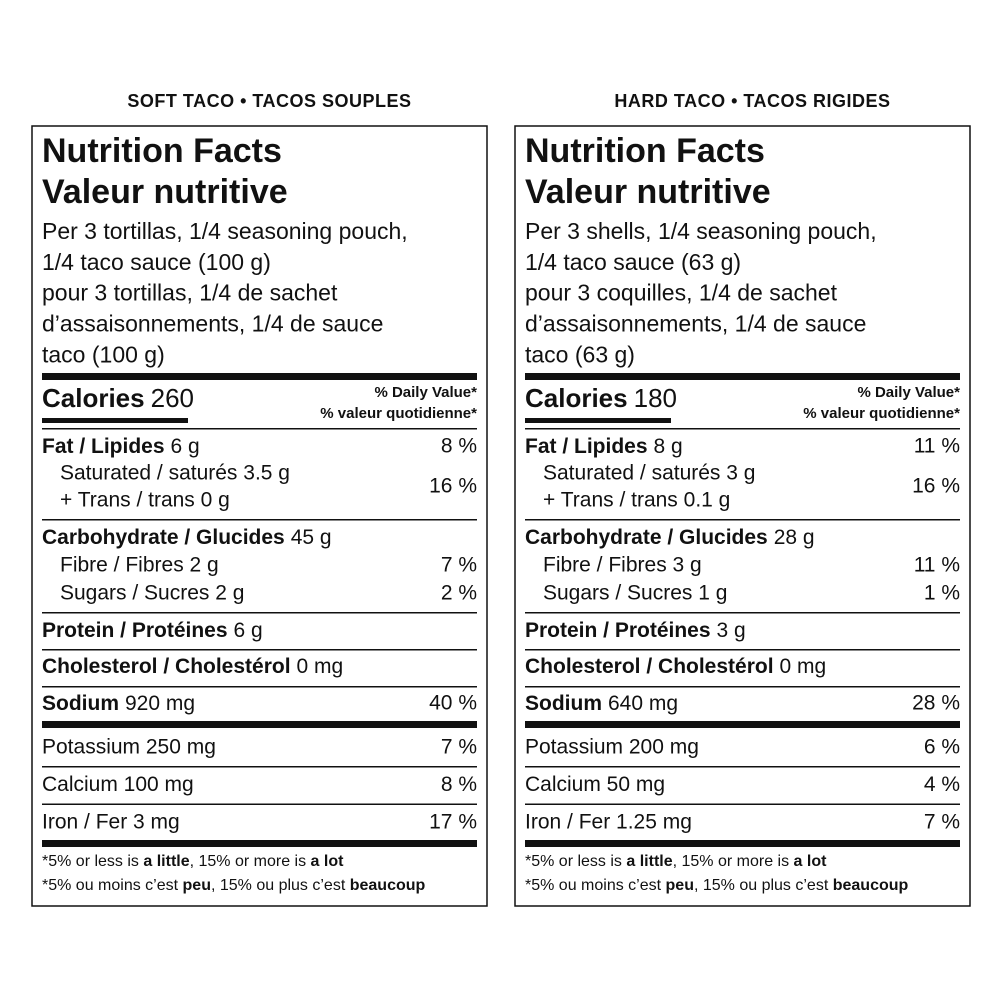  I want to click on nutrient-amount: 260, so click(172, 398).